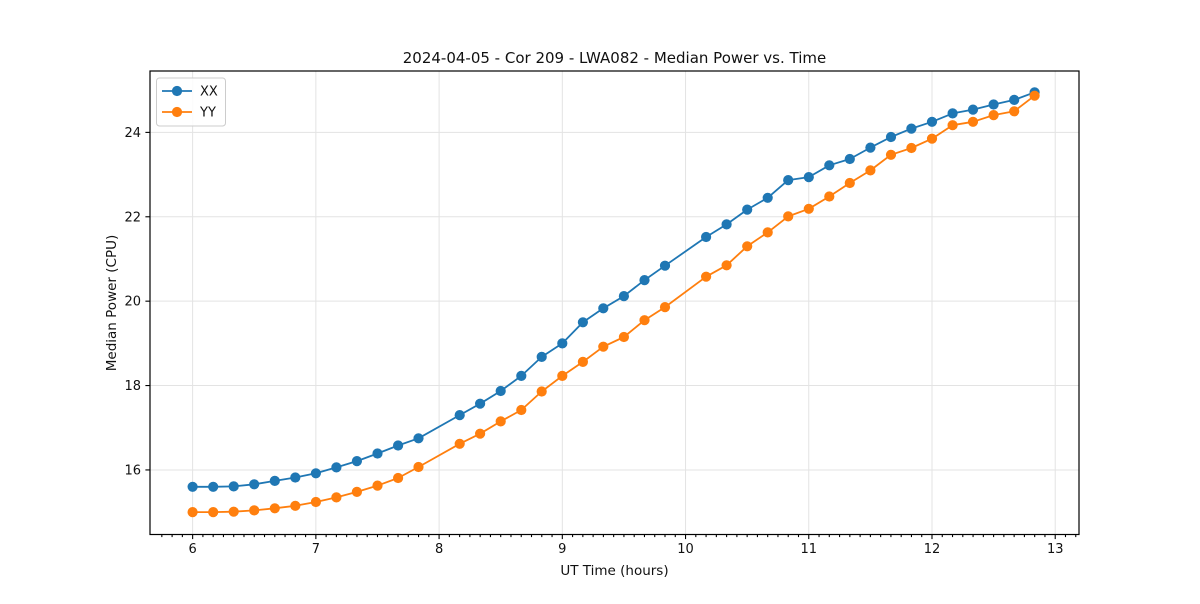 The height and width of the screenshot is (604, 1200). I want to click on y-tick-label: 18, so click(132, 386).